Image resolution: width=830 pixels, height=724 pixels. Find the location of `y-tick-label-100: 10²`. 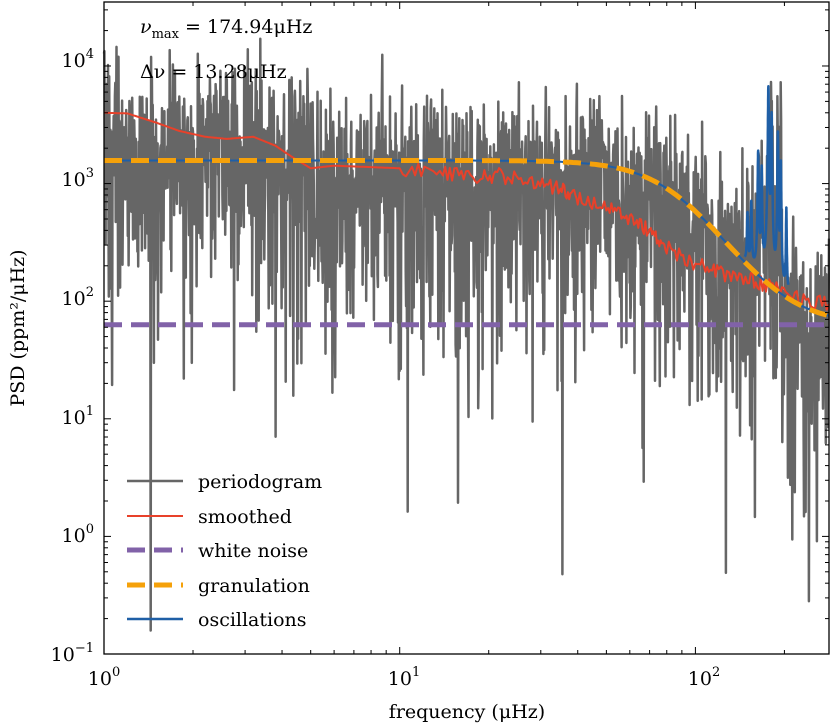

y-tick-label-100: 10² is located at coordinates (78, 297).